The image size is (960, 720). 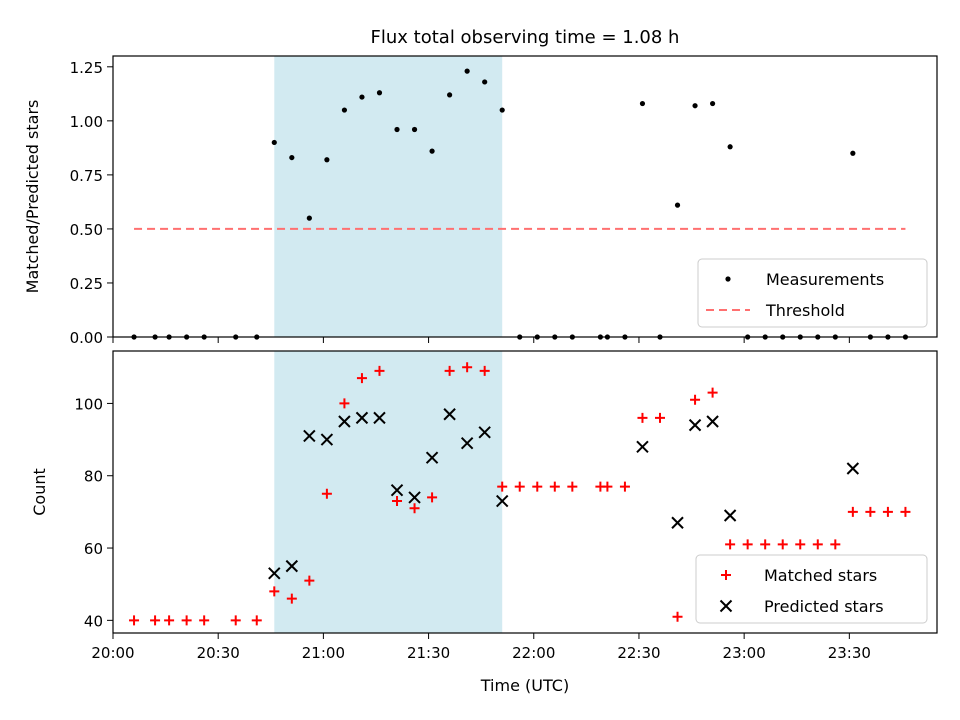 I want to click on bottom-xtick-label: 22:00, so click(x=533, y=653).